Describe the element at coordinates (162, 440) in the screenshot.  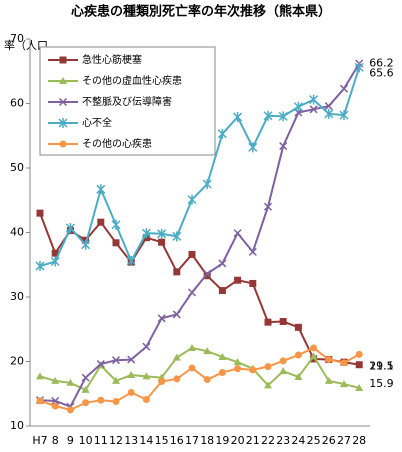
I see `x-tick-label: 15` at that location.